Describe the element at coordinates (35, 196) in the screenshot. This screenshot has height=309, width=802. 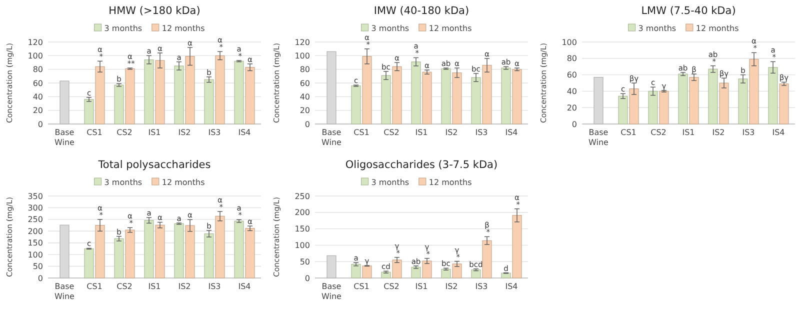
I see `y-tick-label: 350` at that location.